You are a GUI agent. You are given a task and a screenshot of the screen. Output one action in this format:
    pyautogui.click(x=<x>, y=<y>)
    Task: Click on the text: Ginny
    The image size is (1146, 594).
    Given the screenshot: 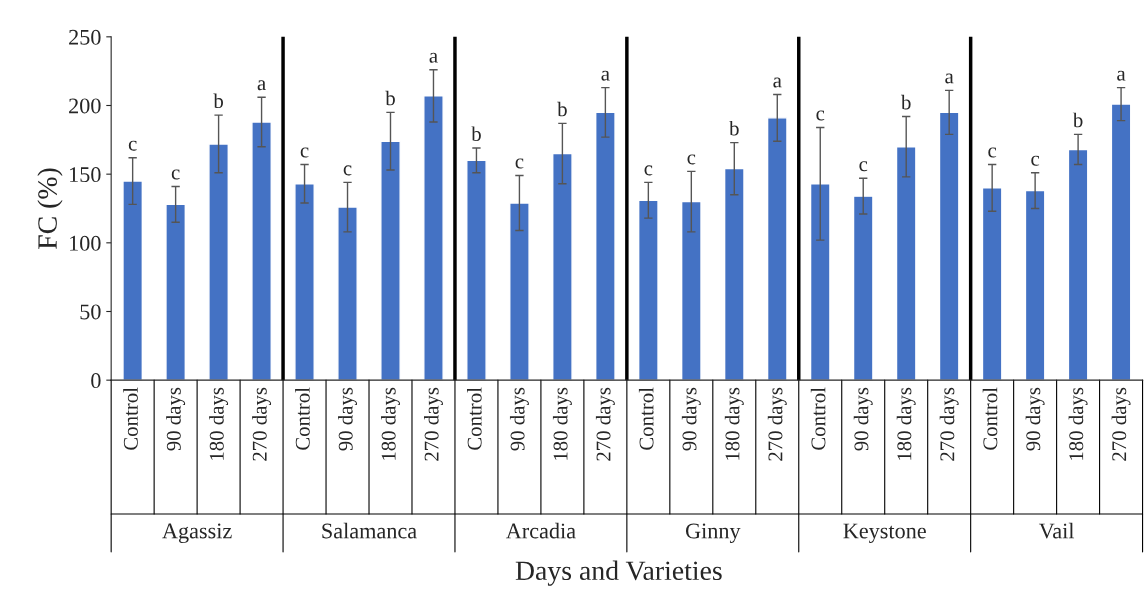 What is the action you would take?
    pyautogui.click(x=713, y=533)
    